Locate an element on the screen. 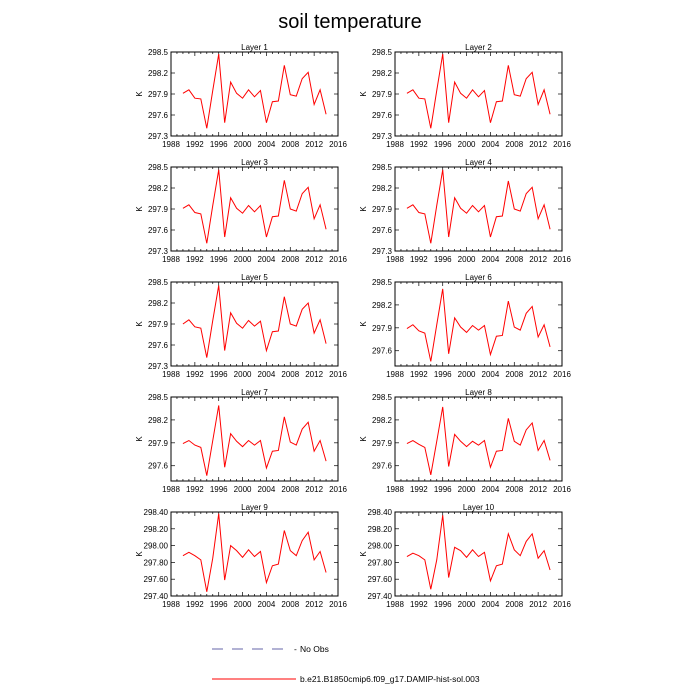 The height and width of the screenshot is (700, 700). panel-title: Layer 5 is located at coordinates (254, 277).